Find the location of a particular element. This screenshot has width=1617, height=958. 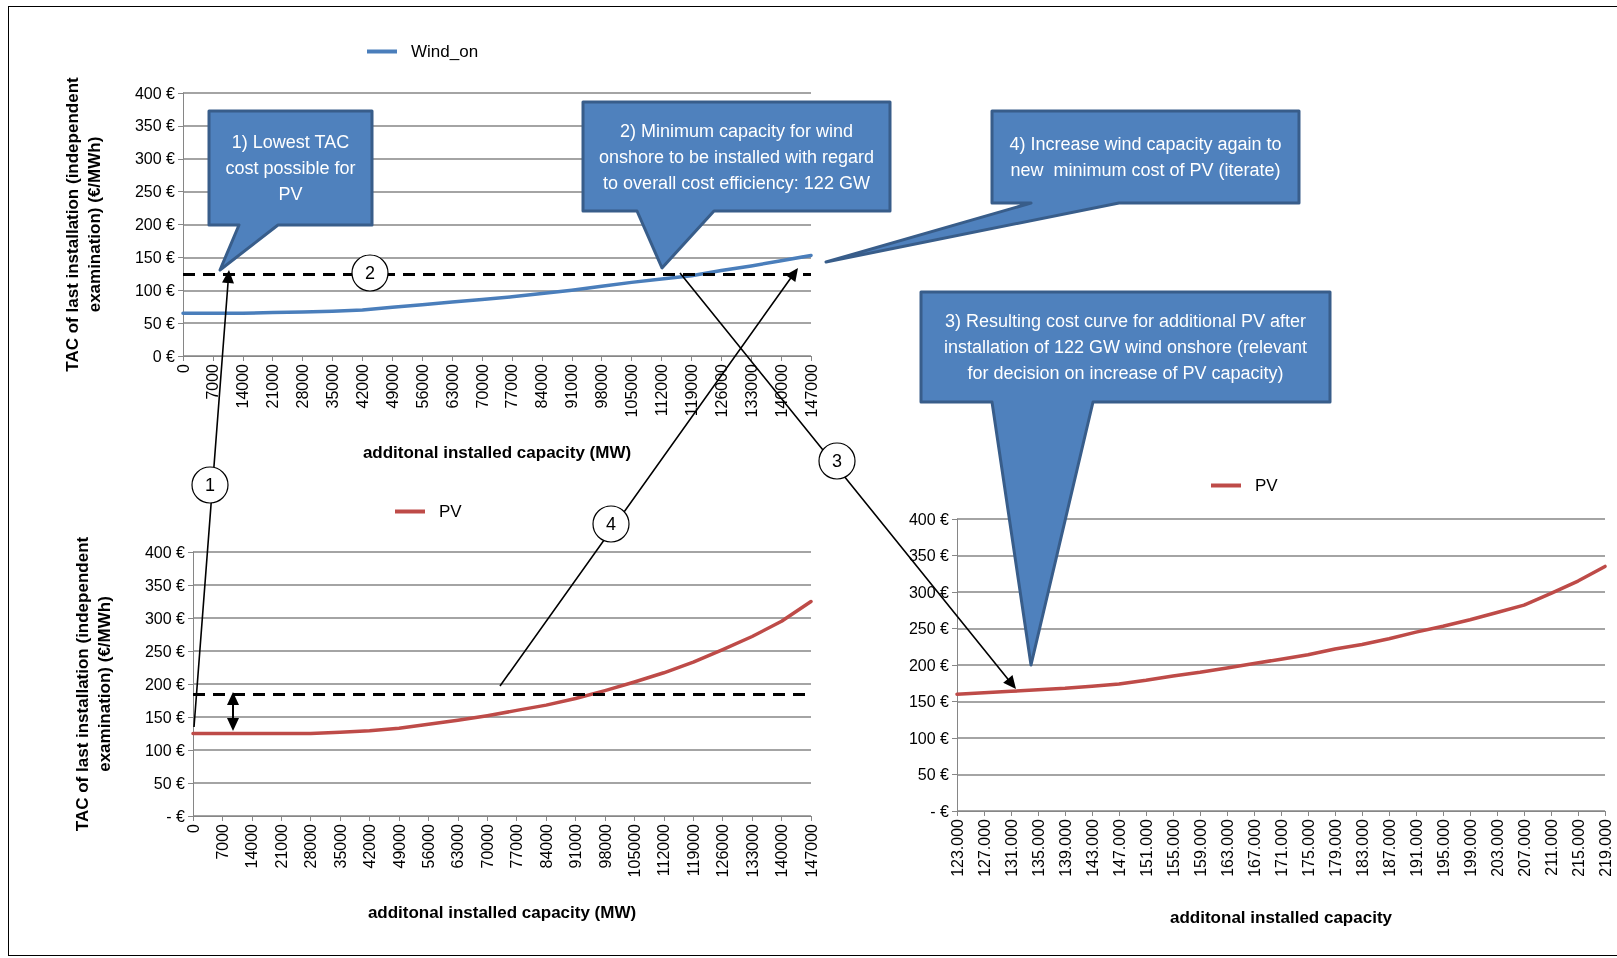

x-tick-label: 70000 is located at coordinates (487, 846).